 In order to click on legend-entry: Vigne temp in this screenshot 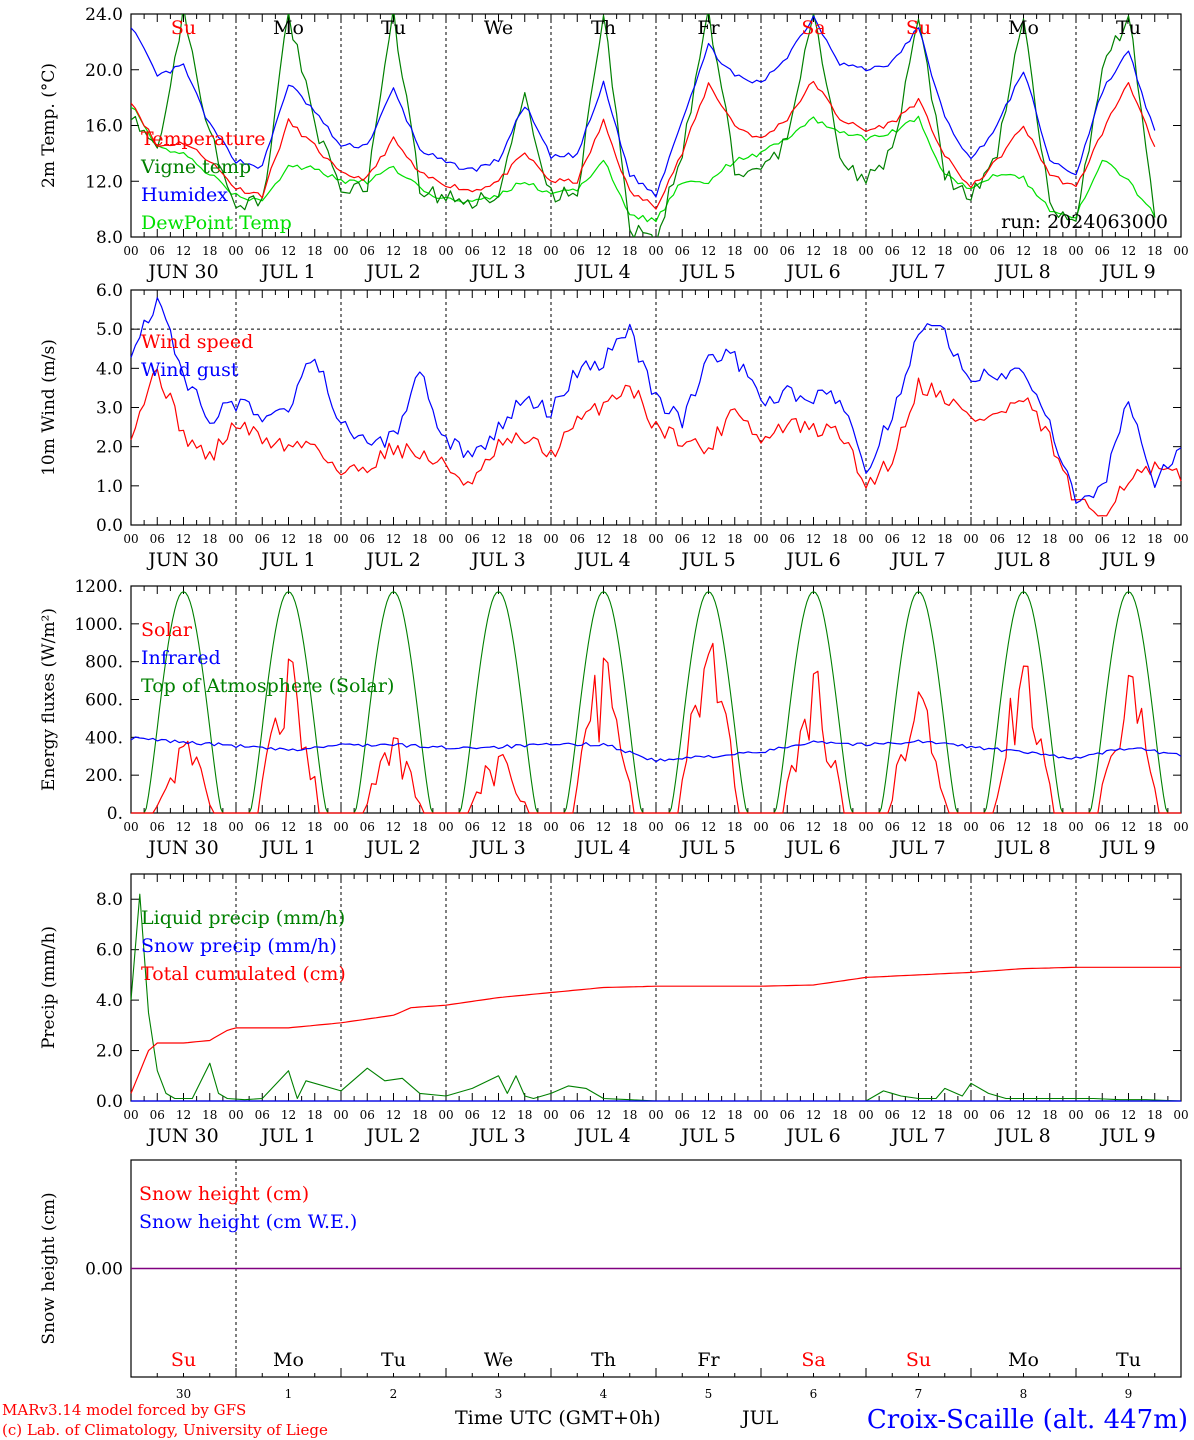, I will do `click(195, 167)`.